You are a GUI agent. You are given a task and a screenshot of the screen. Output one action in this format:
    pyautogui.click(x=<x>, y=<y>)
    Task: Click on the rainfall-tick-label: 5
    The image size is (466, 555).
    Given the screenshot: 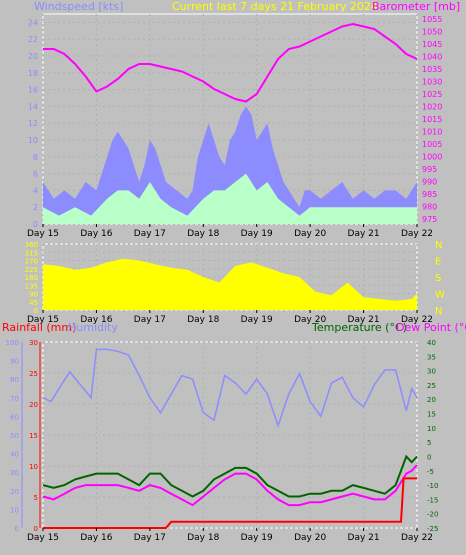 What is the action you would take?
    pyautogui.click(x=36, y=498)
    